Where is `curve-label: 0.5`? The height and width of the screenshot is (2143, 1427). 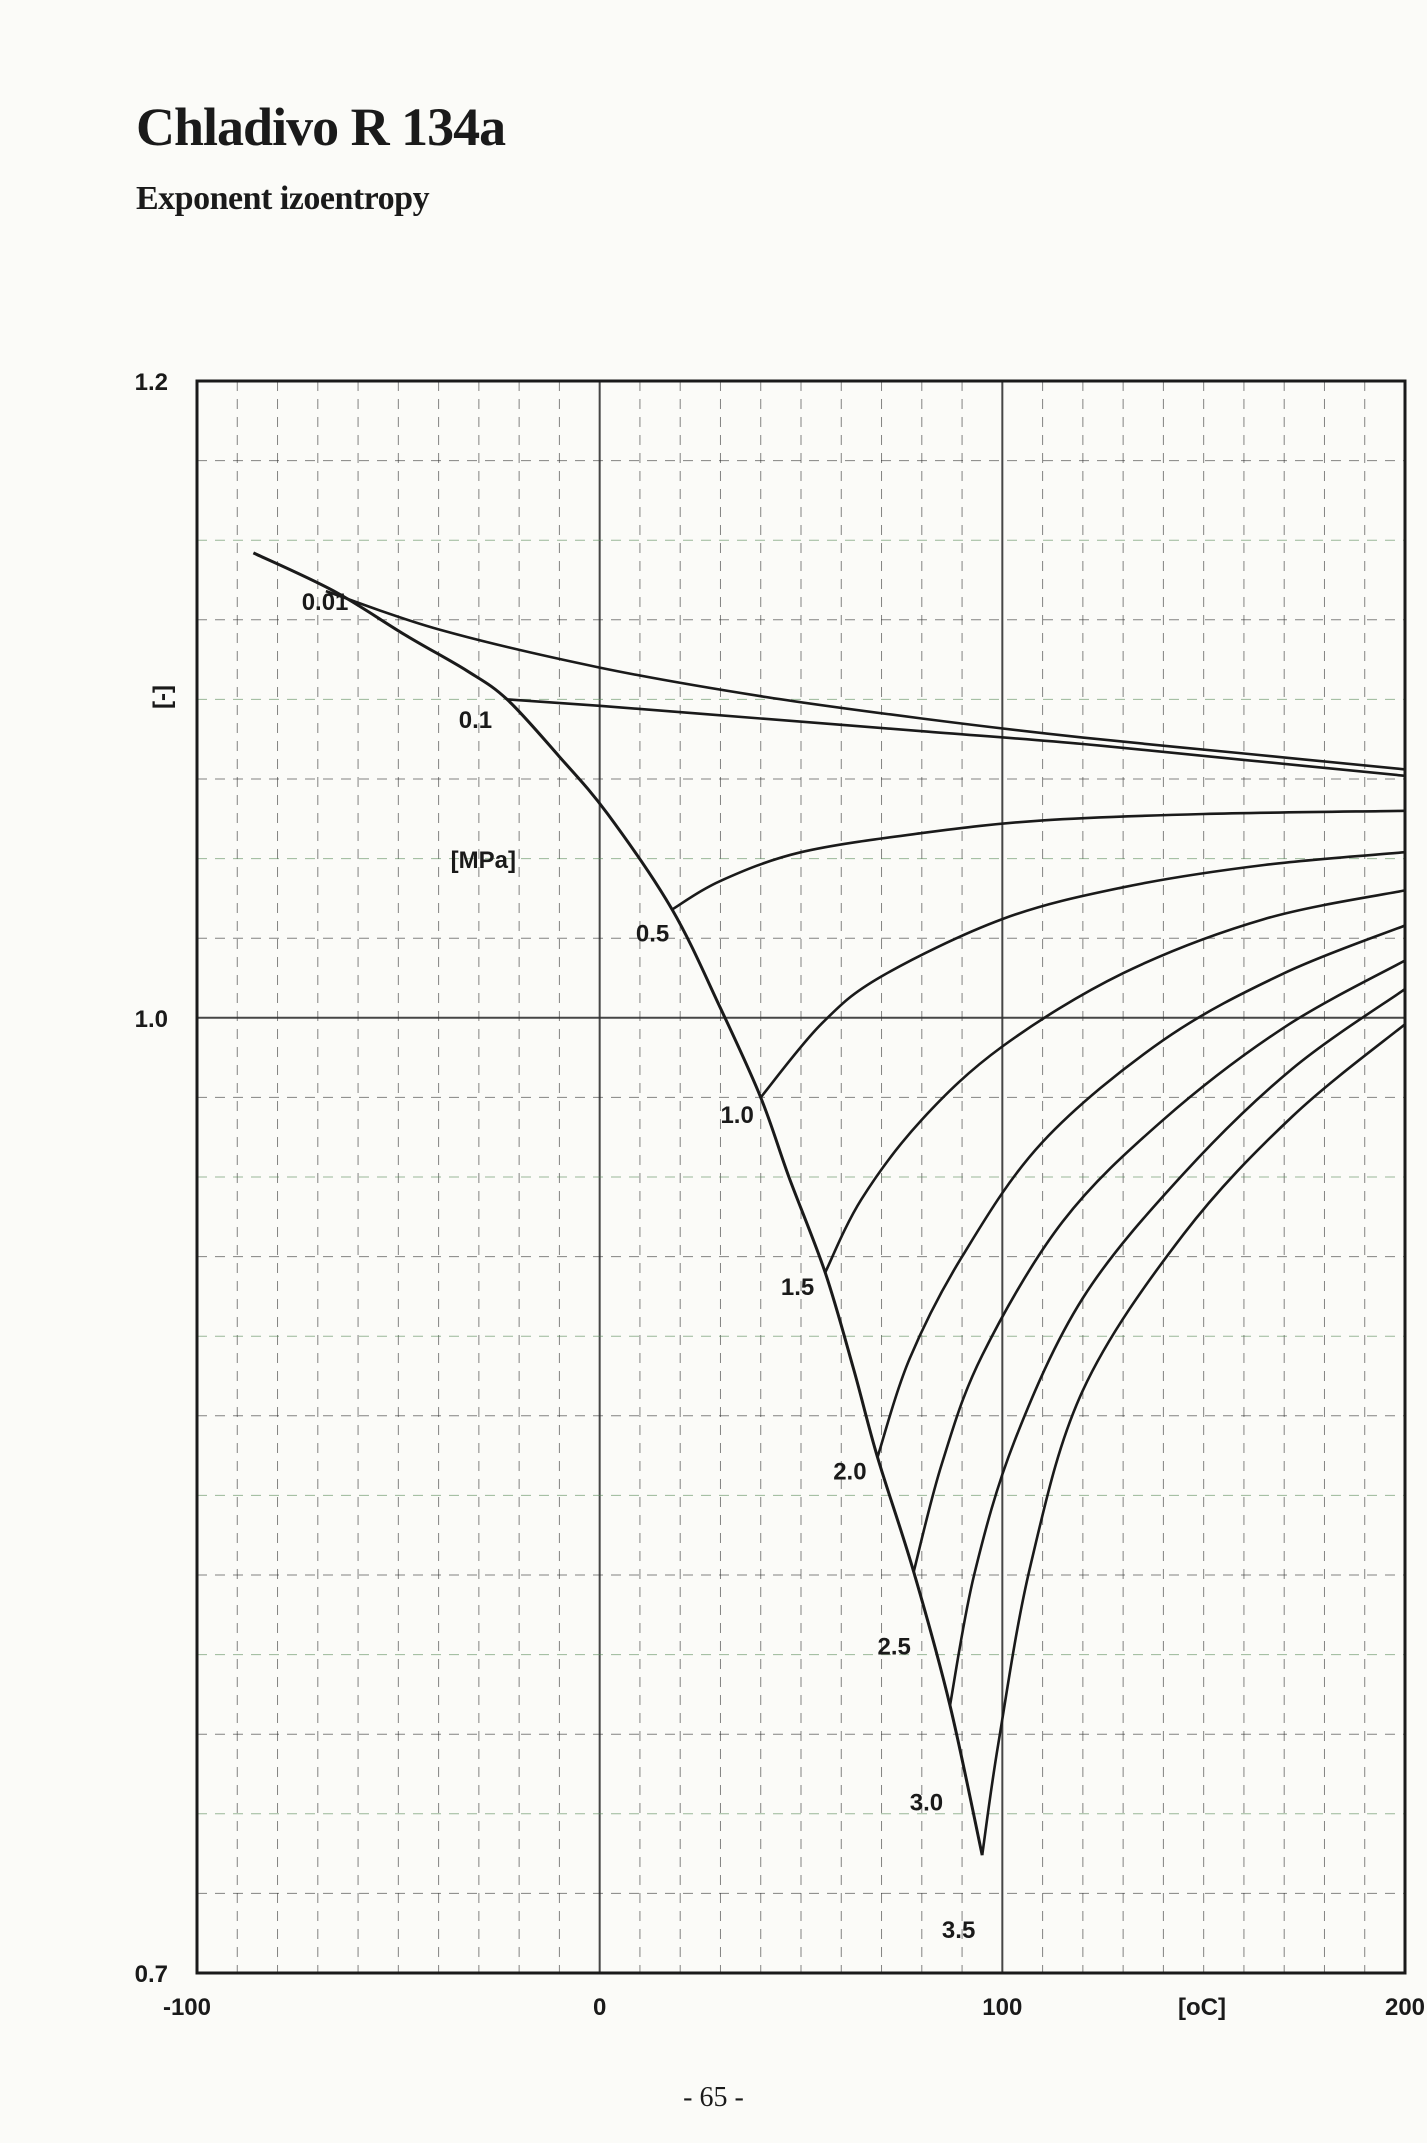
curve-label: 0.5 is located at coordinates (652, 933).